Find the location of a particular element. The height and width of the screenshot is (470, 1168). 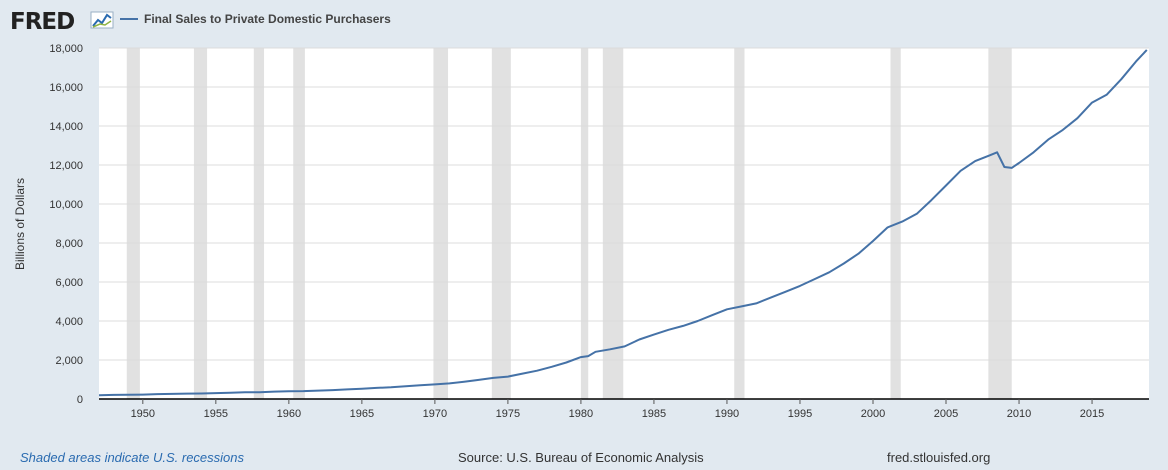

fred-logo: FRED is located at coordinates (62, 22).